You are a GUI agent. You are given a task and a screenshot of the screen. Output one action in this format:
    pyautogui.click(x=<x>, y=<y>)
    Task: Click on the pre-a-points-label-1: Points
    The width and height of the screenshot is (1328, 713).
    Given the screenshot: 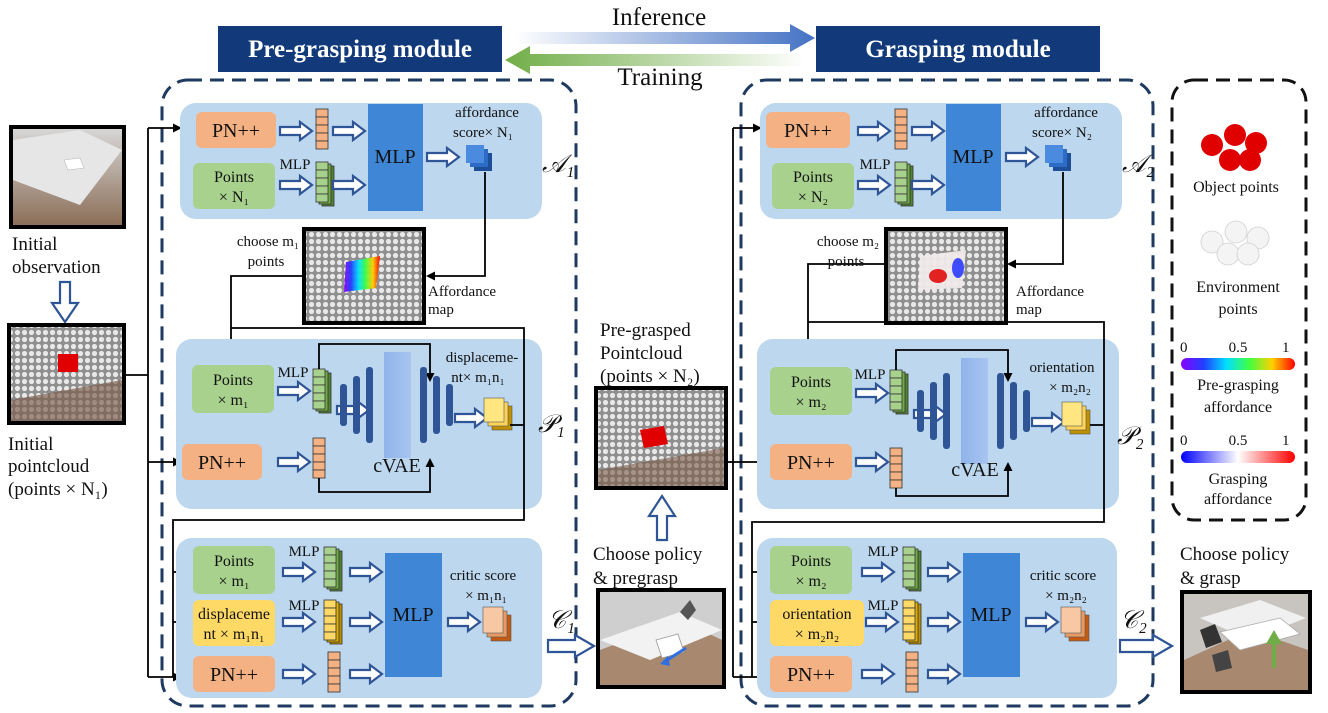 What is the action you would take?
    pyautogui.click(x=234, y=177)
    